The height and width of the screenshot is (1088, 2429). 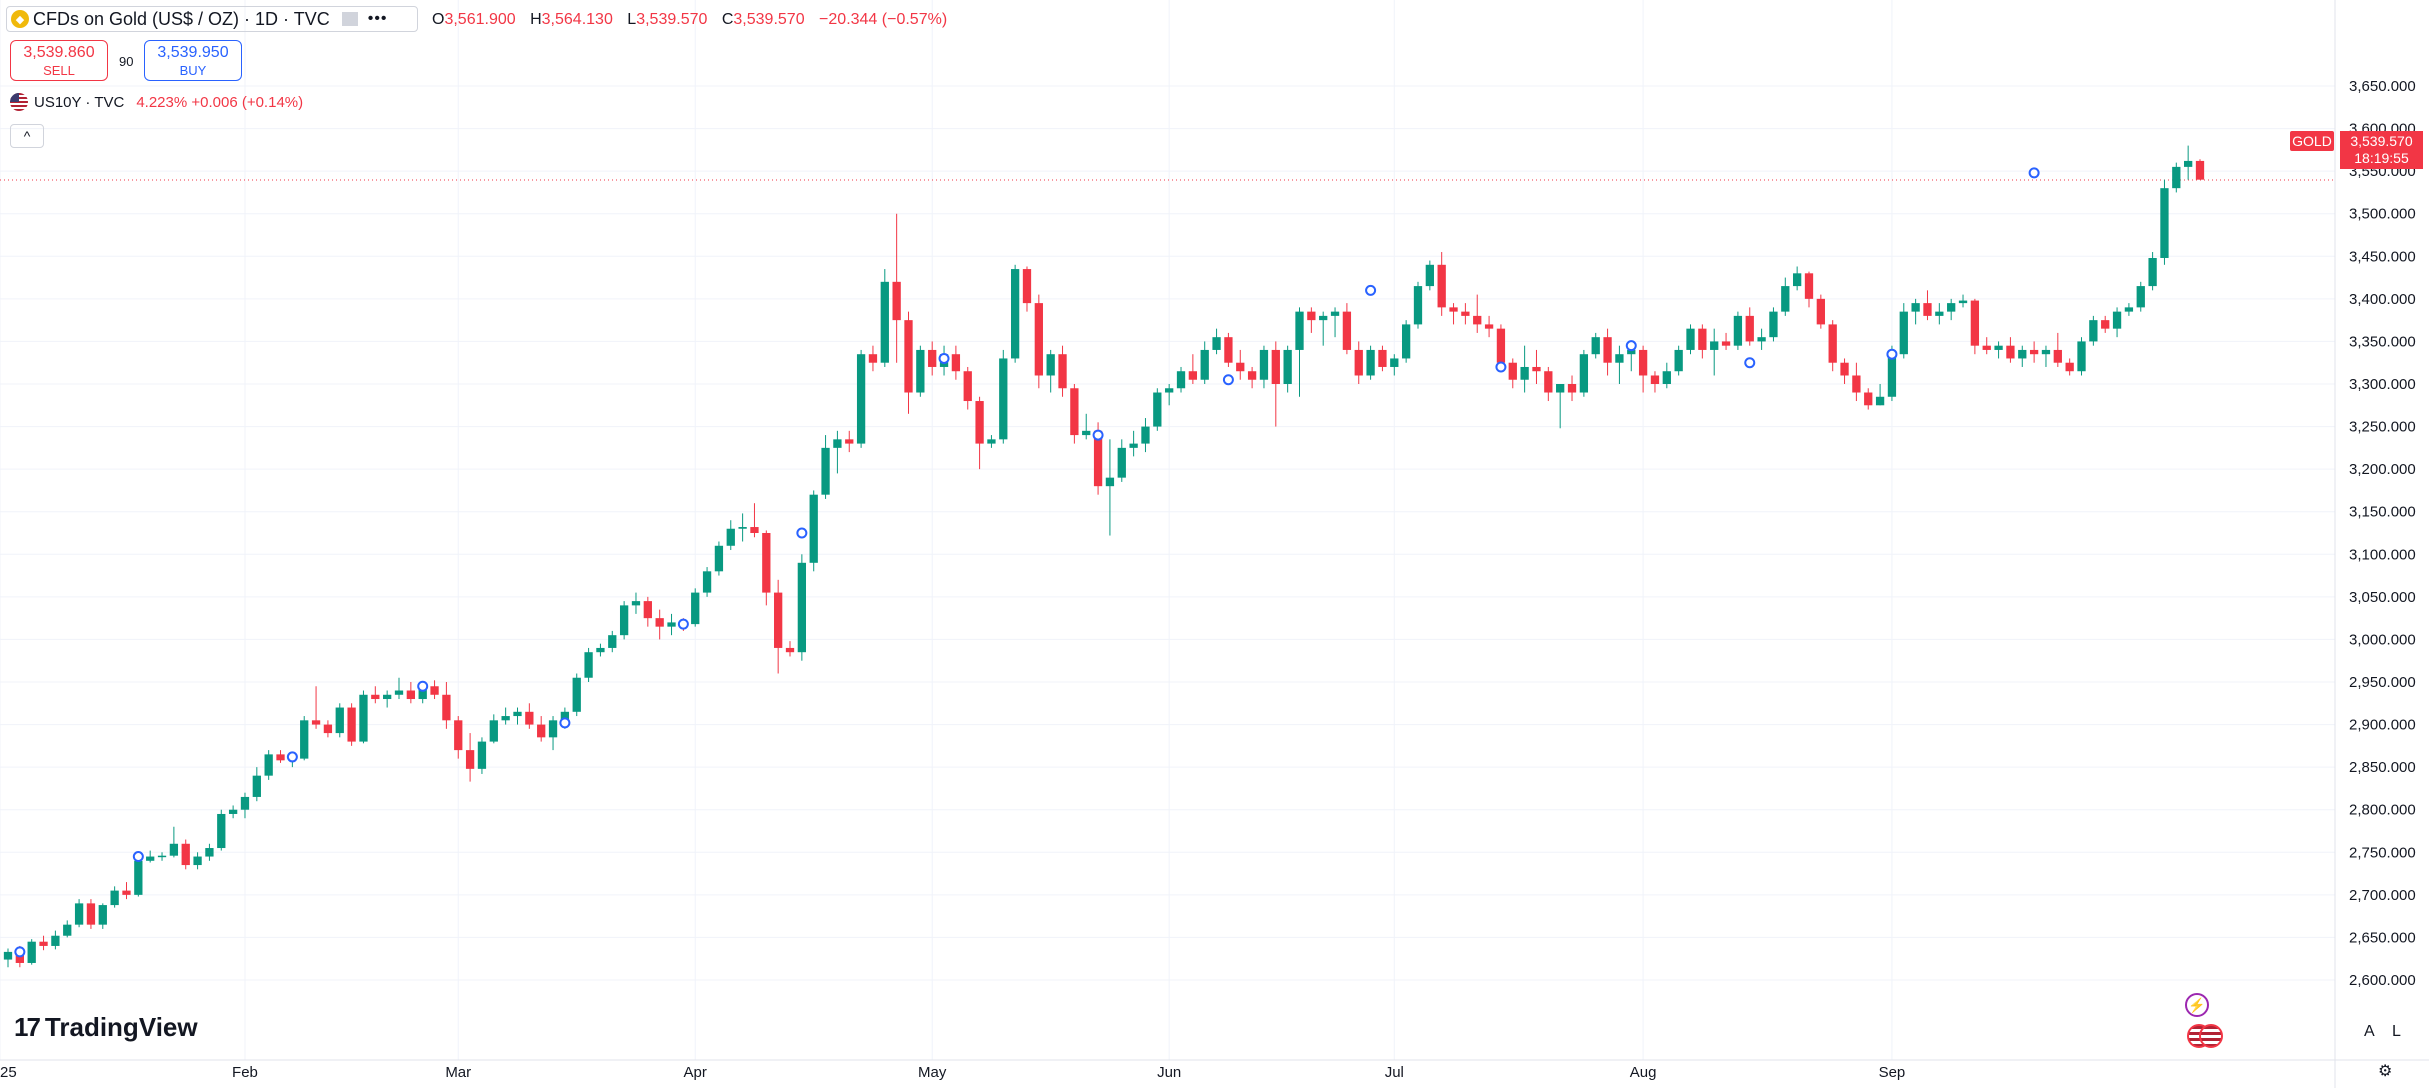 I want to click on symbol-header: ◆ CFDs on Gold (US$ / OZ) · 1D · TVC •••, so click(x=212, y=19).